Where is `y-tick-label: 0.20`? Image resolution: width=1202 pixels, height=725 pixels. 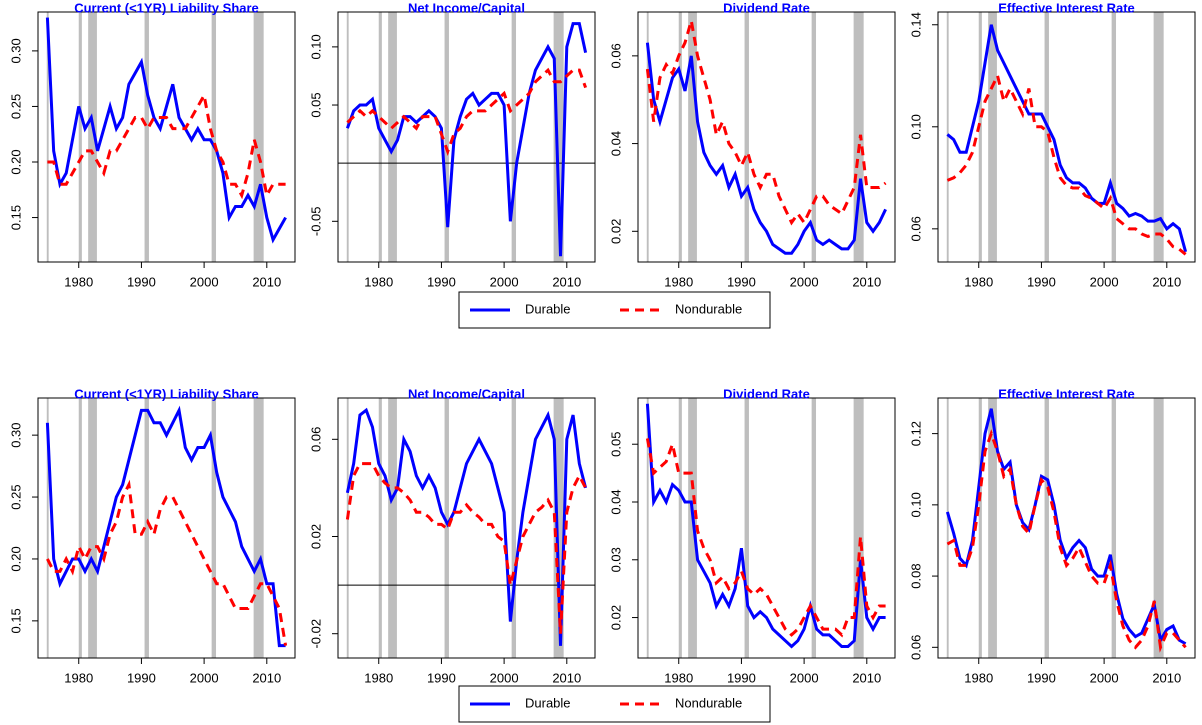
y-tick-label: 0.20 is located at coordinates (15, 558).